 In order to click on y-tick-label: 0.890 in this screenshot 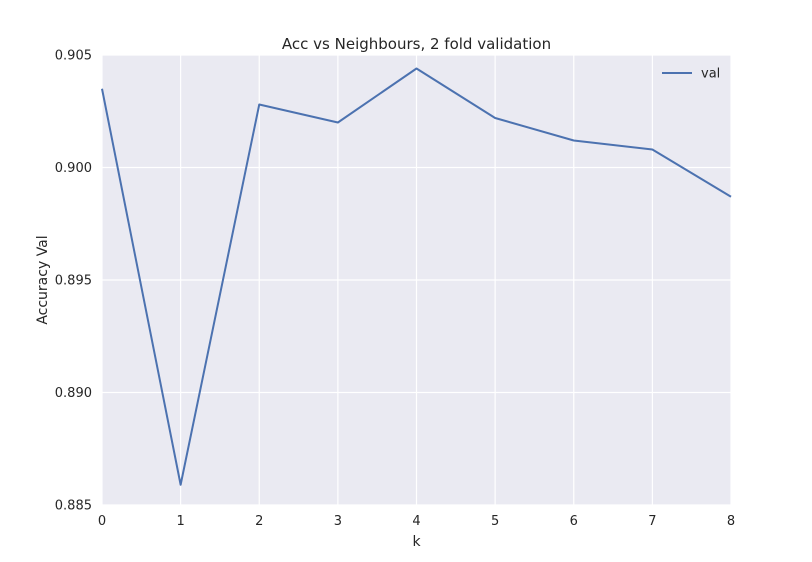, I will do `click(73, 393)`.